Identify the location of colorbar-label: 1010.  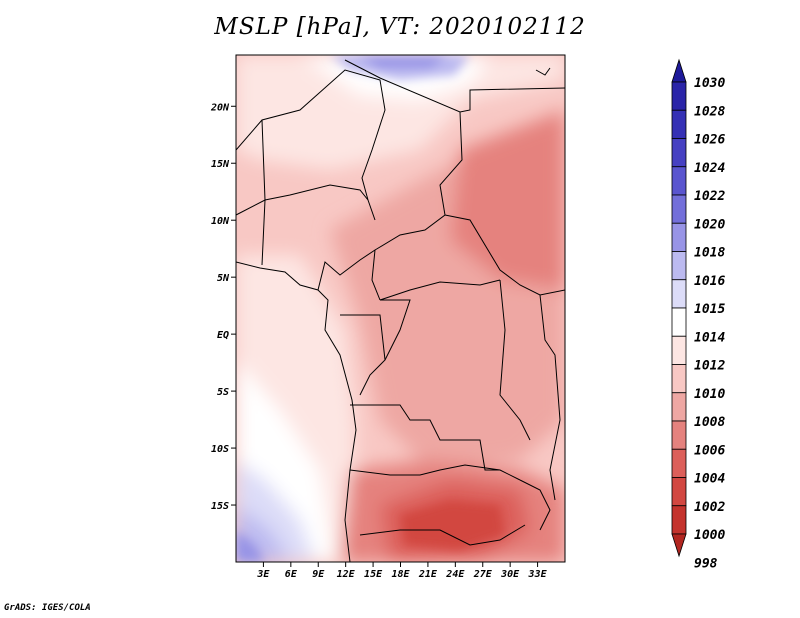
(709, 394).